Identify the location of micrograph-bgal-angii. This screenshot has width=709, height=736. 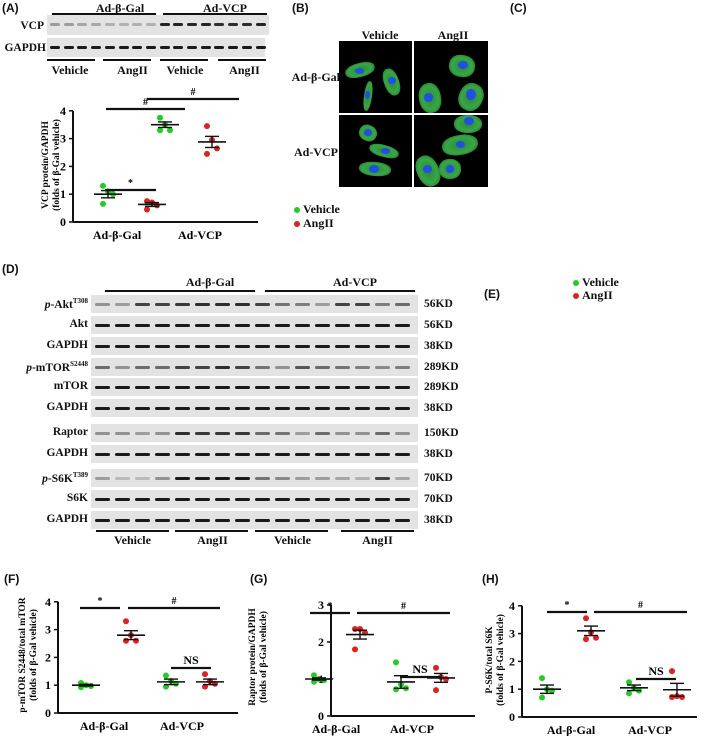
(451, 77).